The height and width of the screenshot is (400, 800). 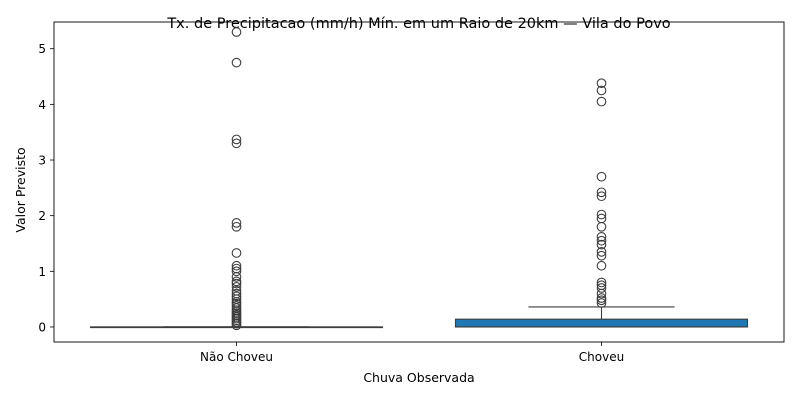 I want to click on y-tick-label: 1, so click(x=42, y=272).